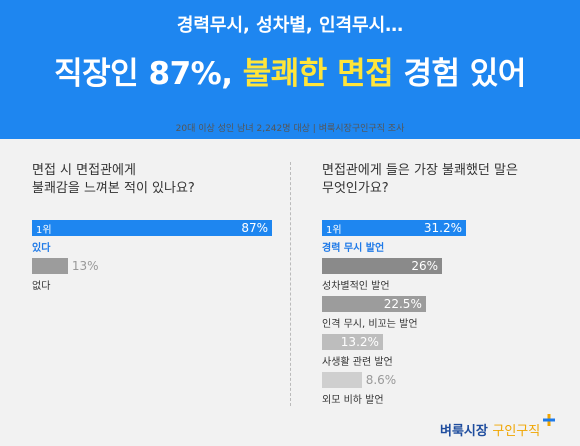 The height and width of the screenshot is (446, 580). Describe the element at coordinates (148, 74) in the screenshot. I see `title-prefix: 직장인 87%,` at that location.